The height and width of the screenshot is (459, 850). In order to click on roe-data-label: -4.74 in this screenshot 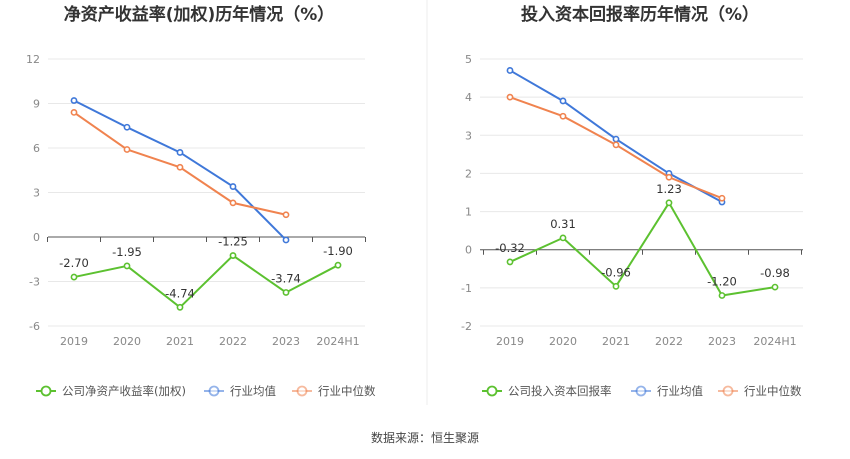, I will do `click(180, 293)`.